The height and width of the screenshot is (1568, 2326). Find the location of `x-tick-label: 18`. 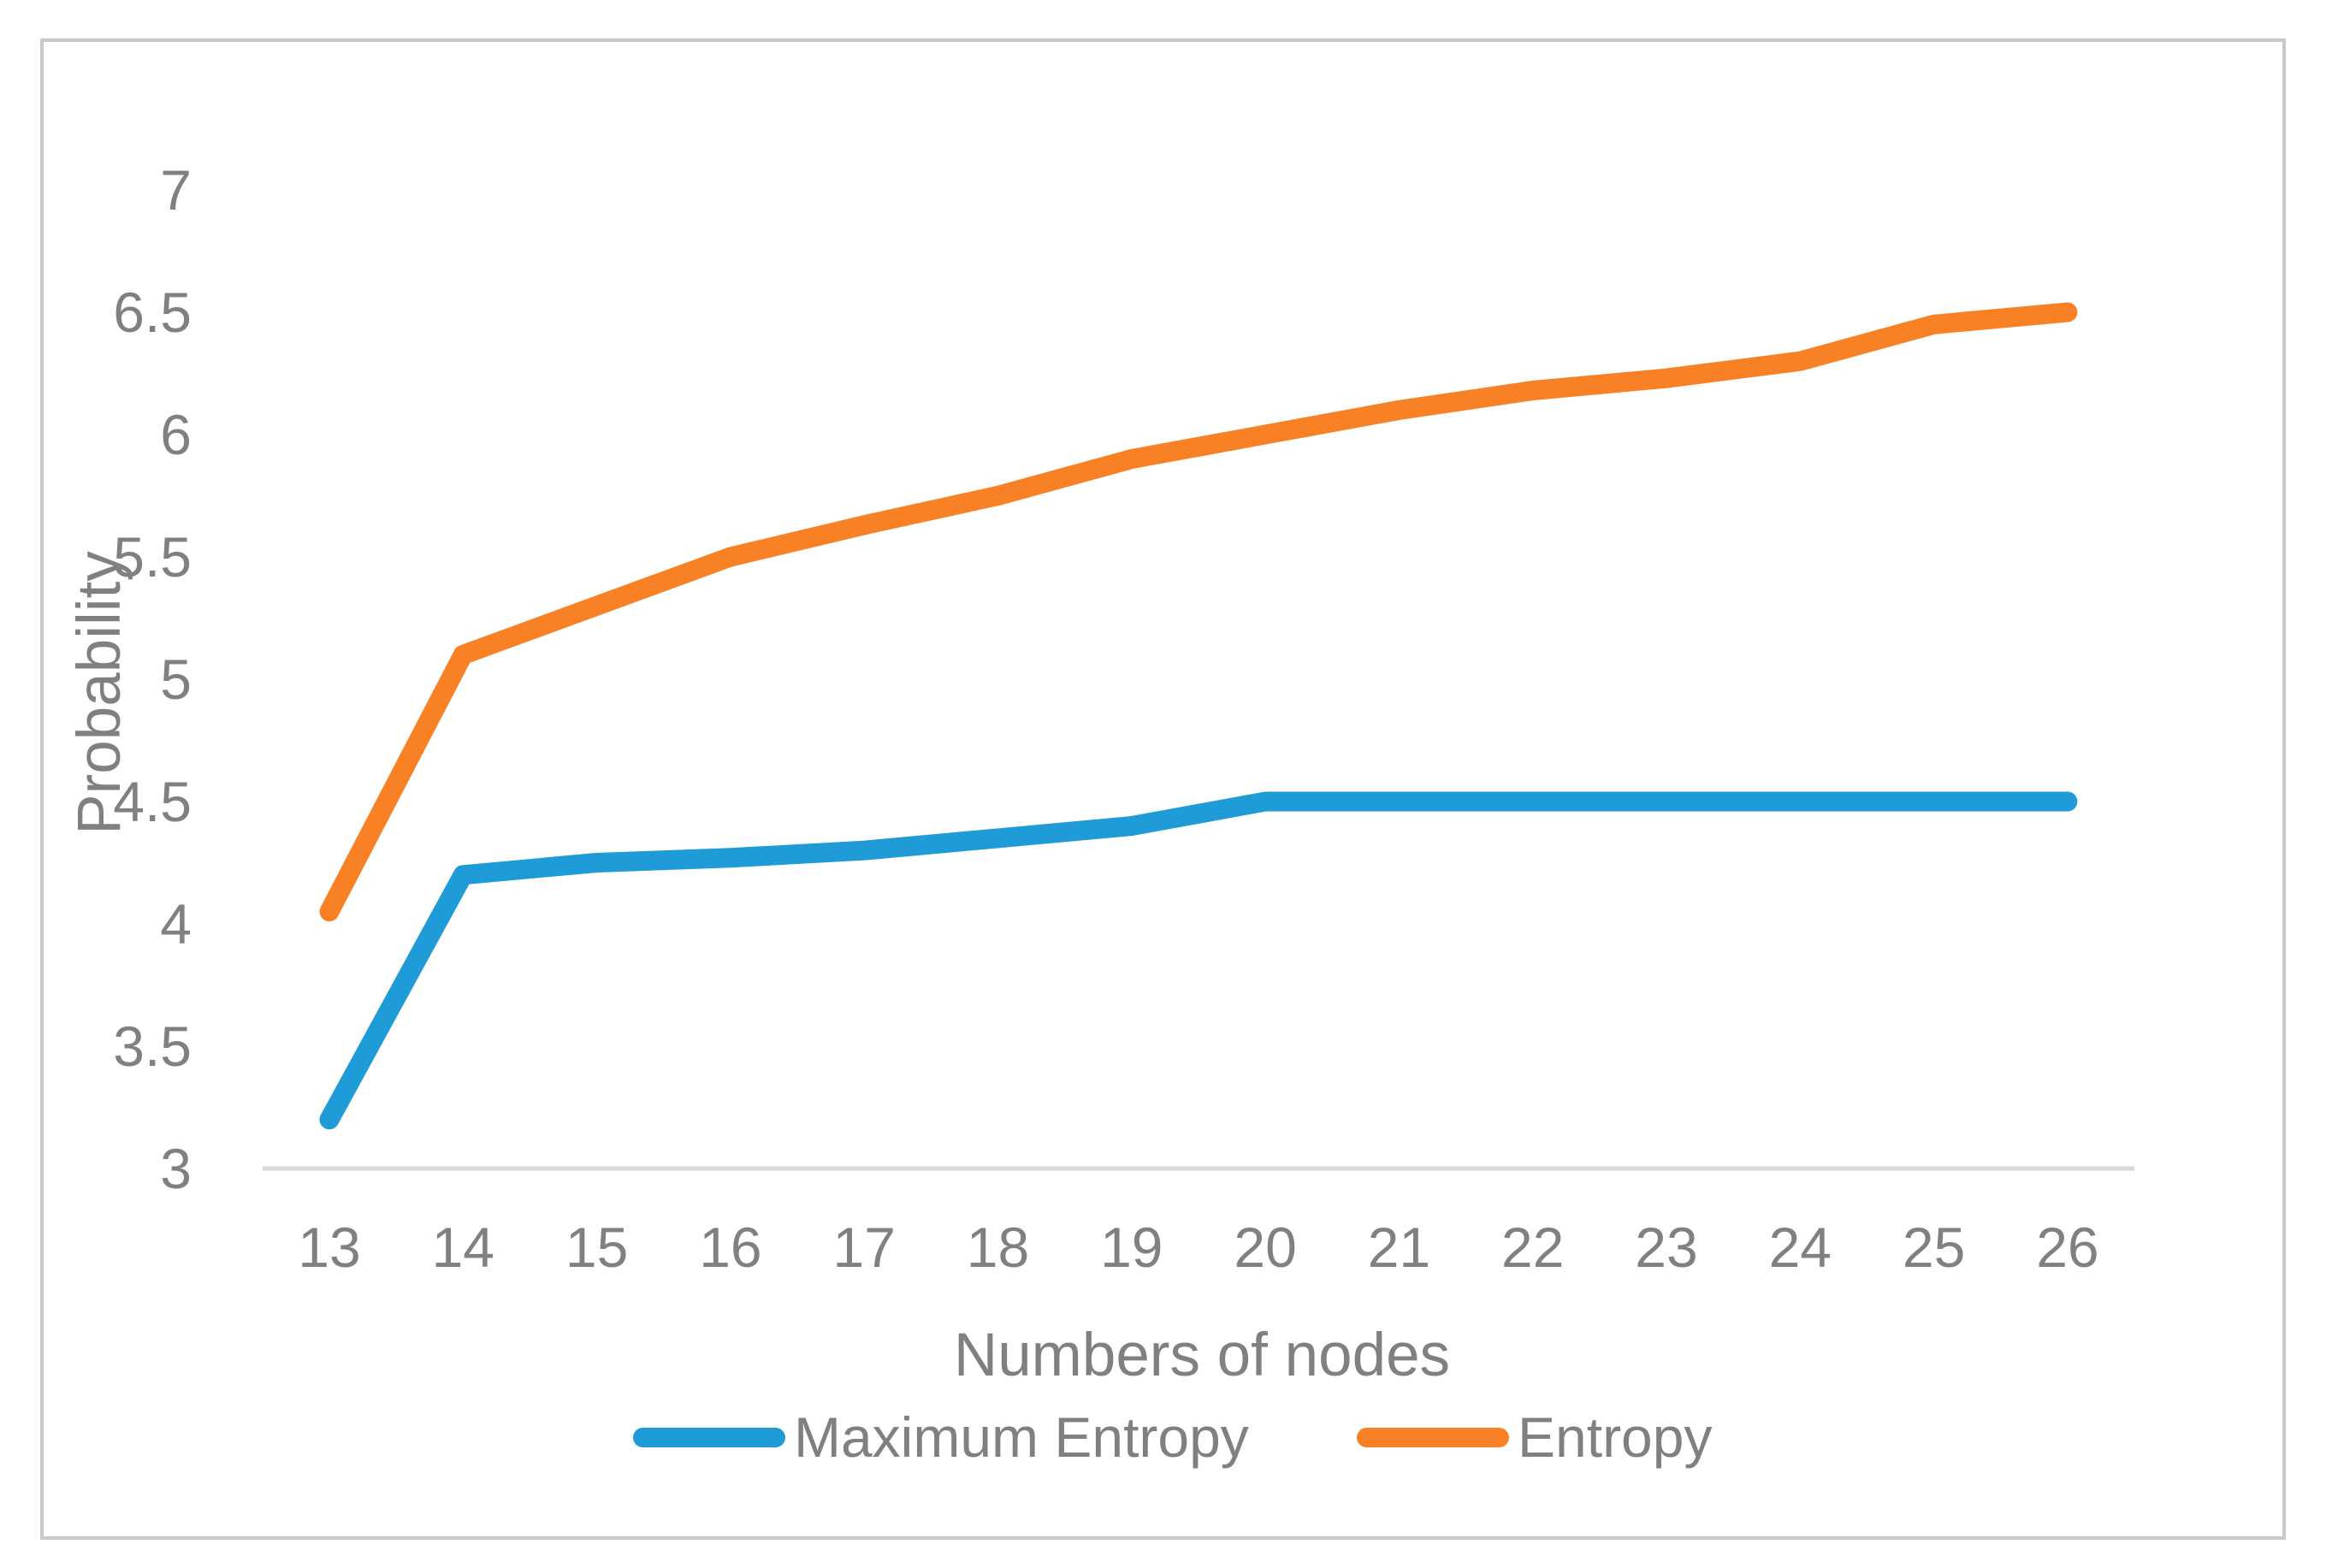

x-tick-label: 18 is located at coordinates (998, 1247).